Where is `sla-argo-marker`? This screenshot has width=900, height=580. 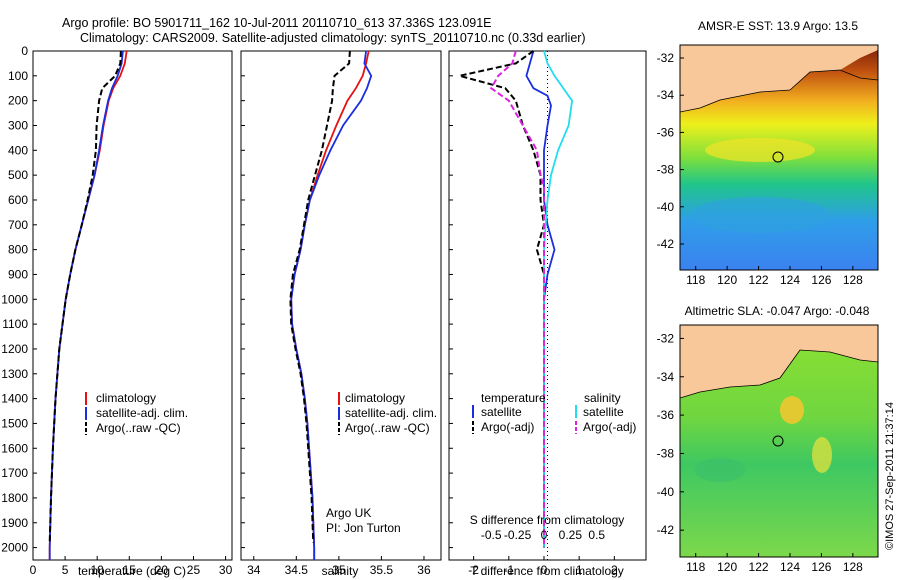 sla-argo-marker is located at coordinates (778, 441).